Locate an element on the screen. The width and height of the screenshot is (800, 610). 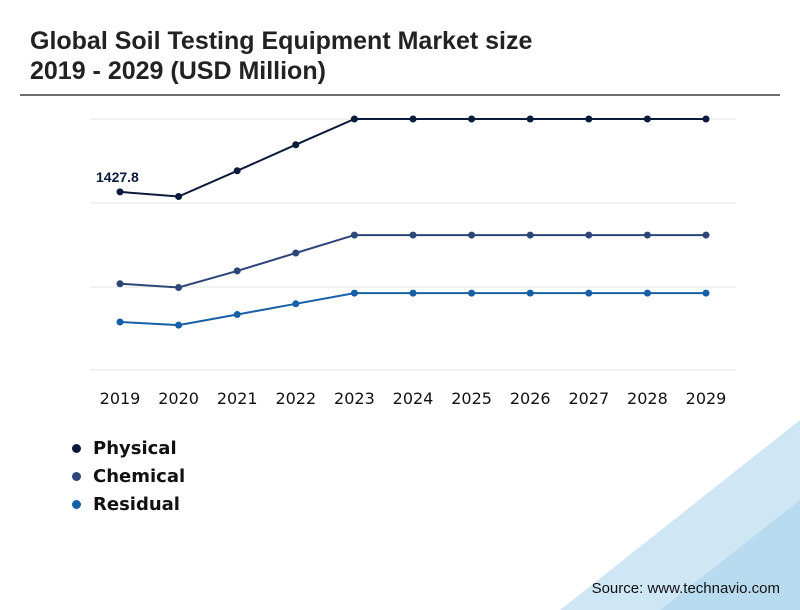
legend: Physical Chemical Residual is located at coordinates (128, 476).